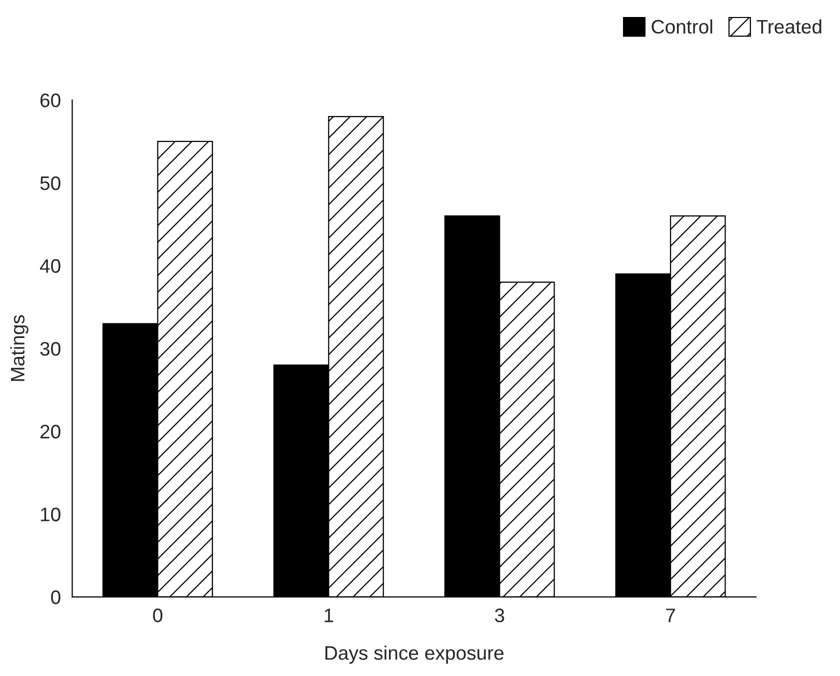 The image size is (840, 676). I want to click on y-axis-title: Matings, so click(19, 348).